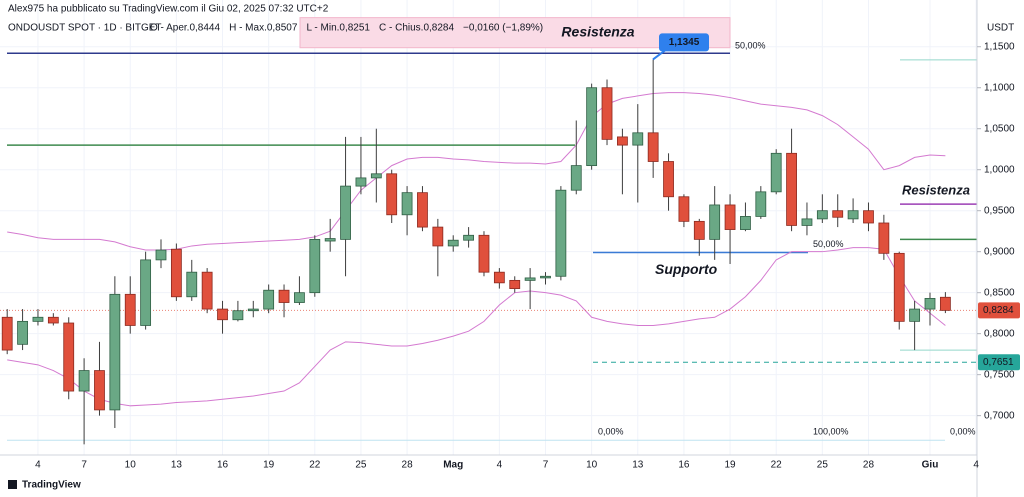  What do you see at coordinates (999, 46) in the screenshot?
I see `y-tick-label: 1,1500` at bounding box center [999, 46].